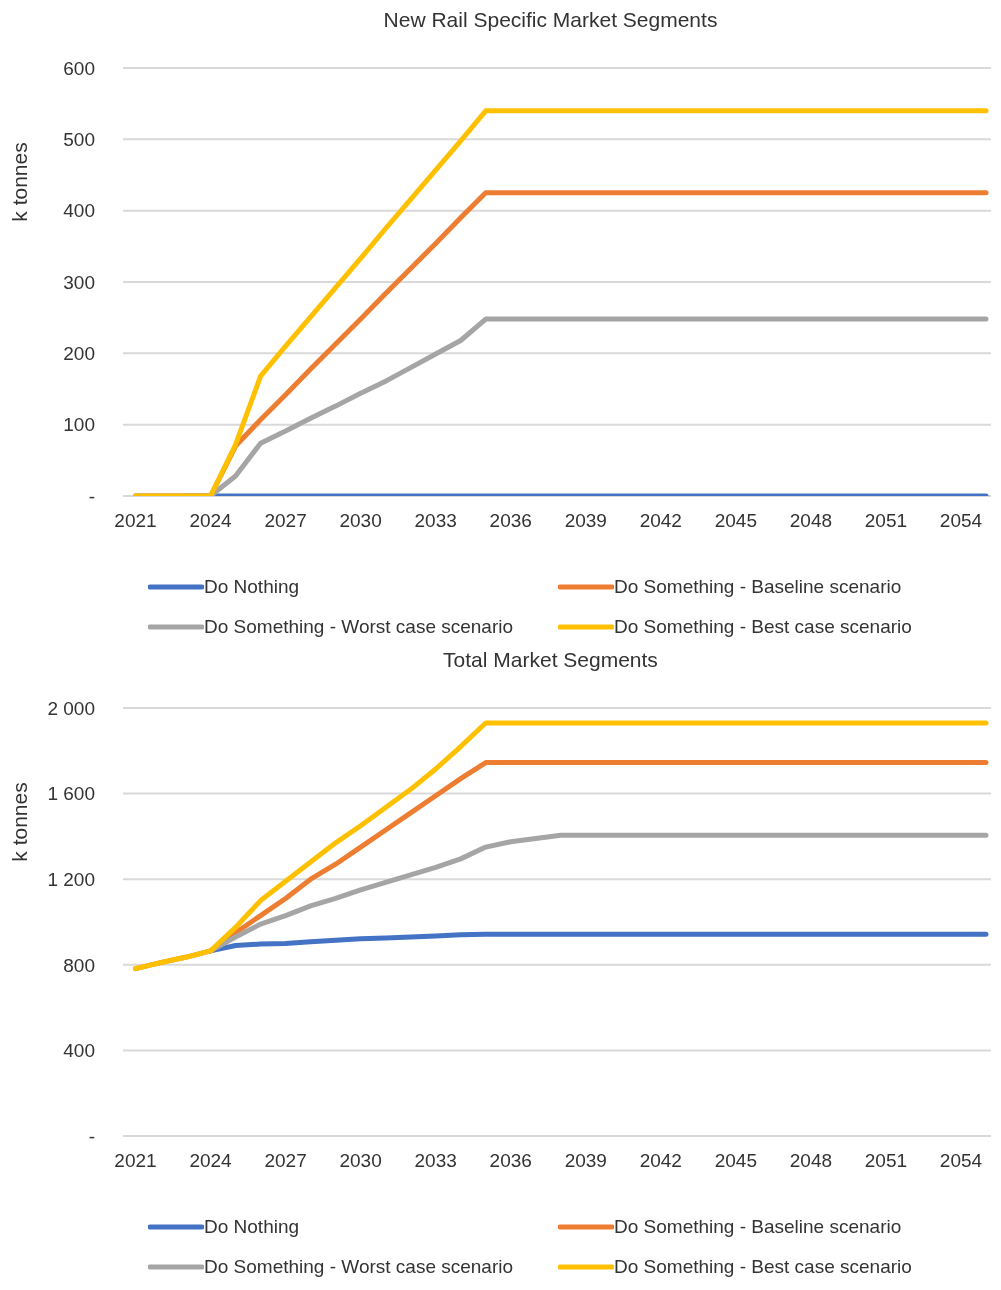 The image size is (1001, 1290). Describe the element at coordinates (79, 68) in the screenshot. I see `y-tick-label: 600` at that location.